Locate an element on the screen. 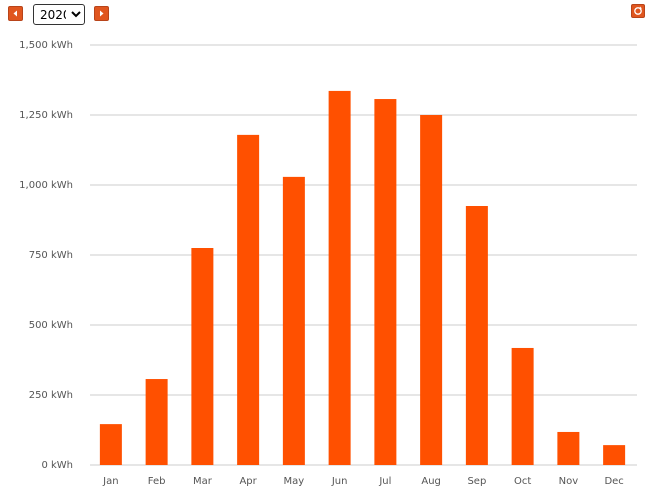  x-tick-label: Mar is located at coordinates (203, 481).